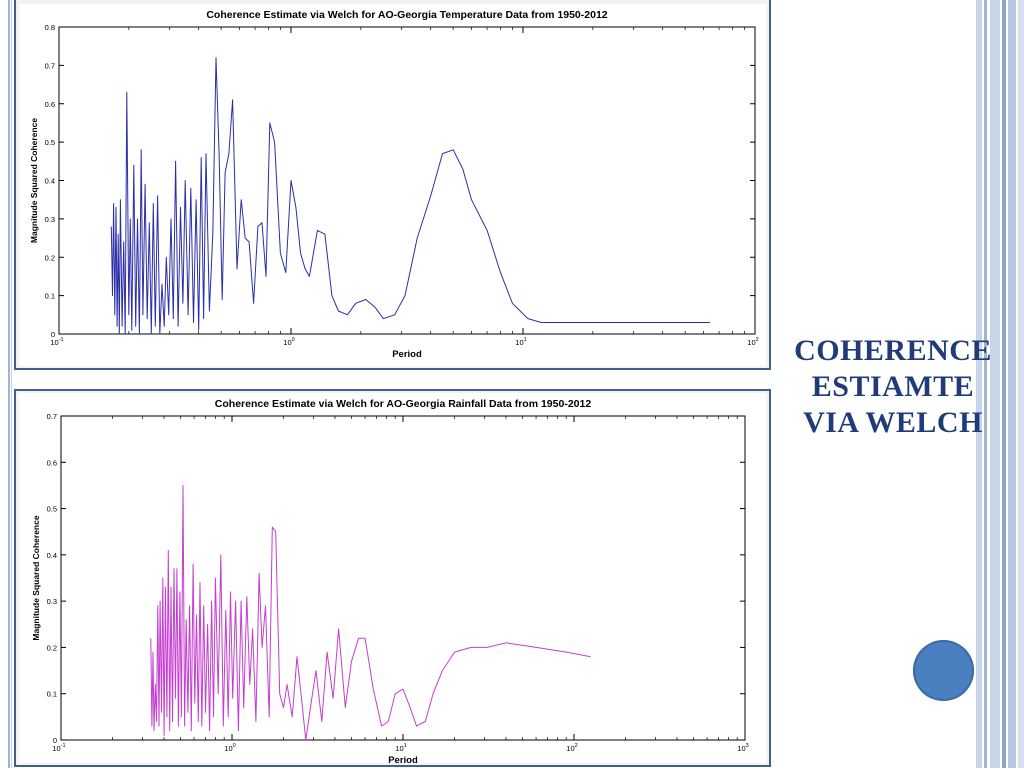  Describe the element at coordinates (9, 384) in the screenshot. I see `left-border-line` at that location.